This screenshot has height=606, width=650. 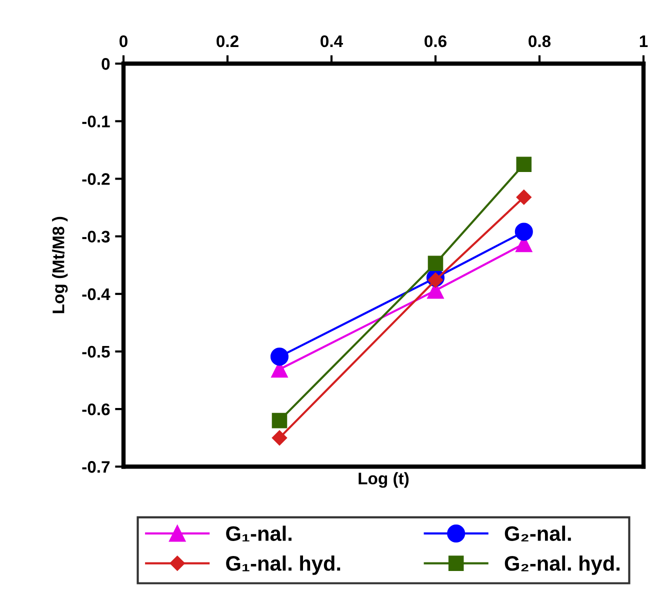 I want to click on y-tick-label: -0.1, so click(x=96, y=122).